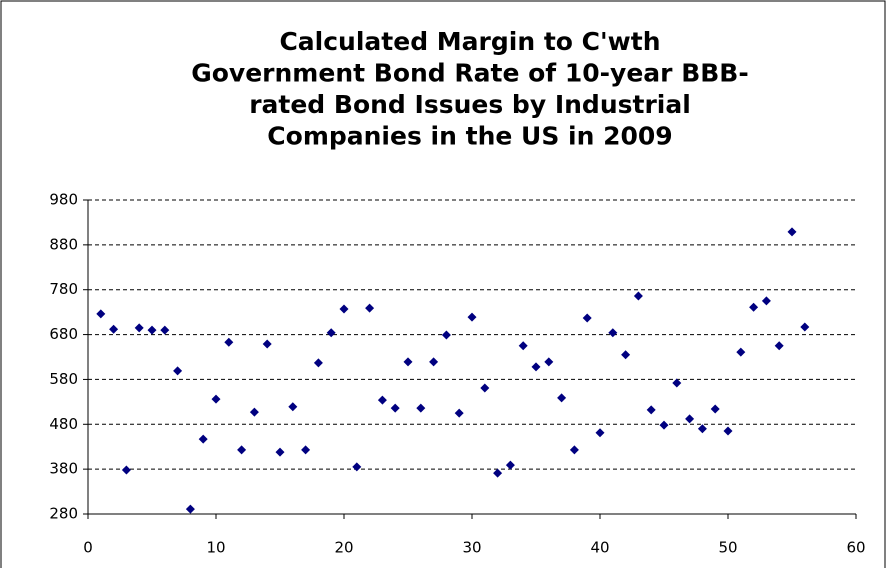 The image size is (886, 568). What do you see at coordinates (63, 514) in the screenshot?
I see `y-tick-label: 280` at bounding box center [63, 514].